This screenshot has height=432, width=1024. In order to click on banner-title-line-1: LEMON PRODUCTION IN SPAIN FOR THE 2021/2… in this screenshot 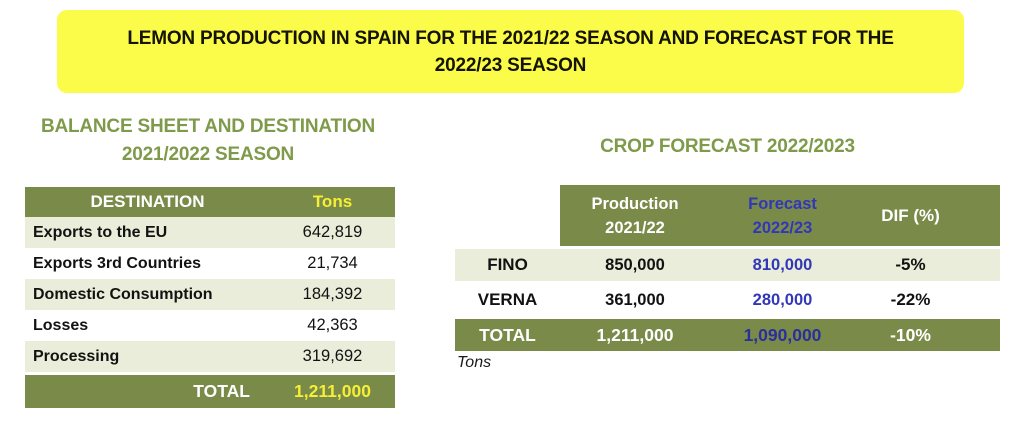, I will do `click(510, 38)`.